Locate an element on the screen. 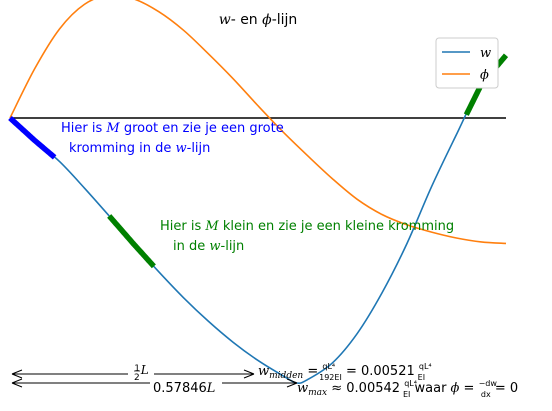  legend: w ϕ is located at coordinates (467, 63).